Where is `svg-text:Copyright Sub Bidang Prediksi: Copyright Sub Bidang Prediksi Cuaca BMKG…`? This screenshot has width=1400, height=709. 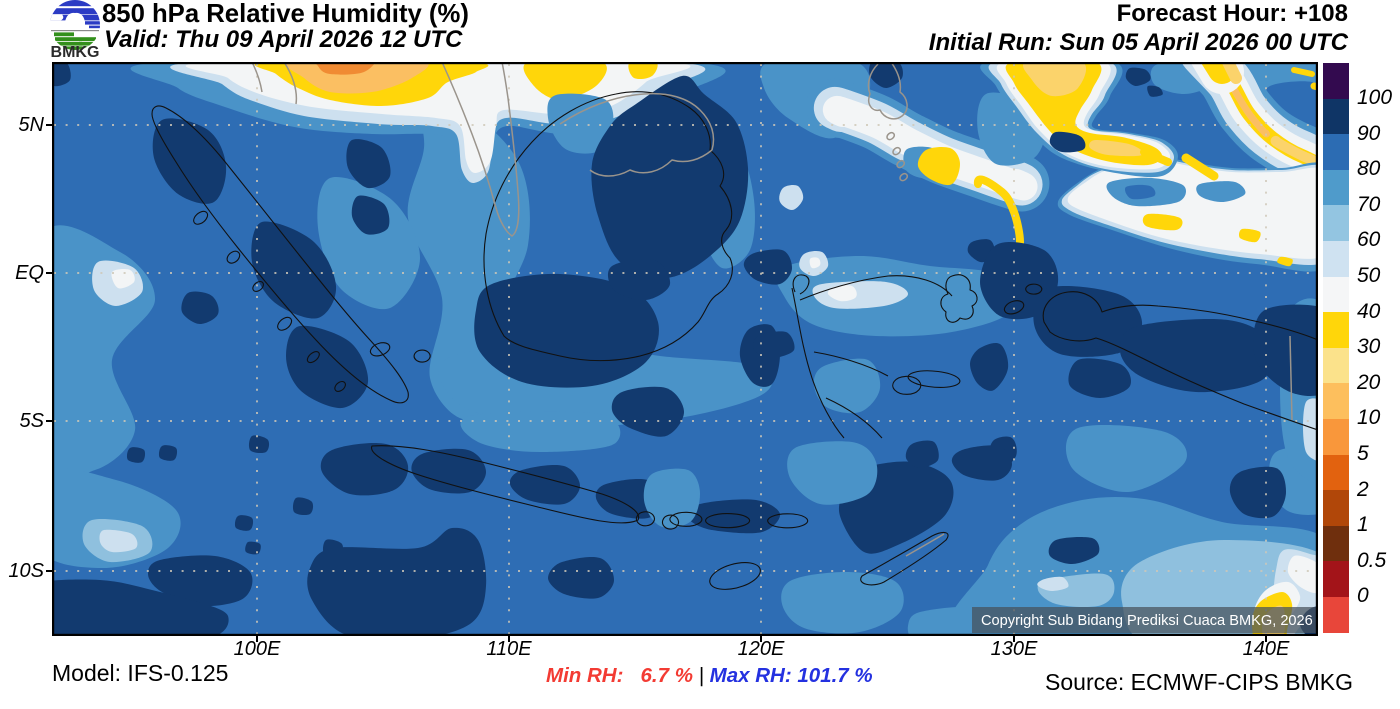 svg-text:Copyright Sub Bidang Prediksi: Copyright Sub Bidang Prediksi Cuaca BMKG… is located at coordinates (1147, 621).